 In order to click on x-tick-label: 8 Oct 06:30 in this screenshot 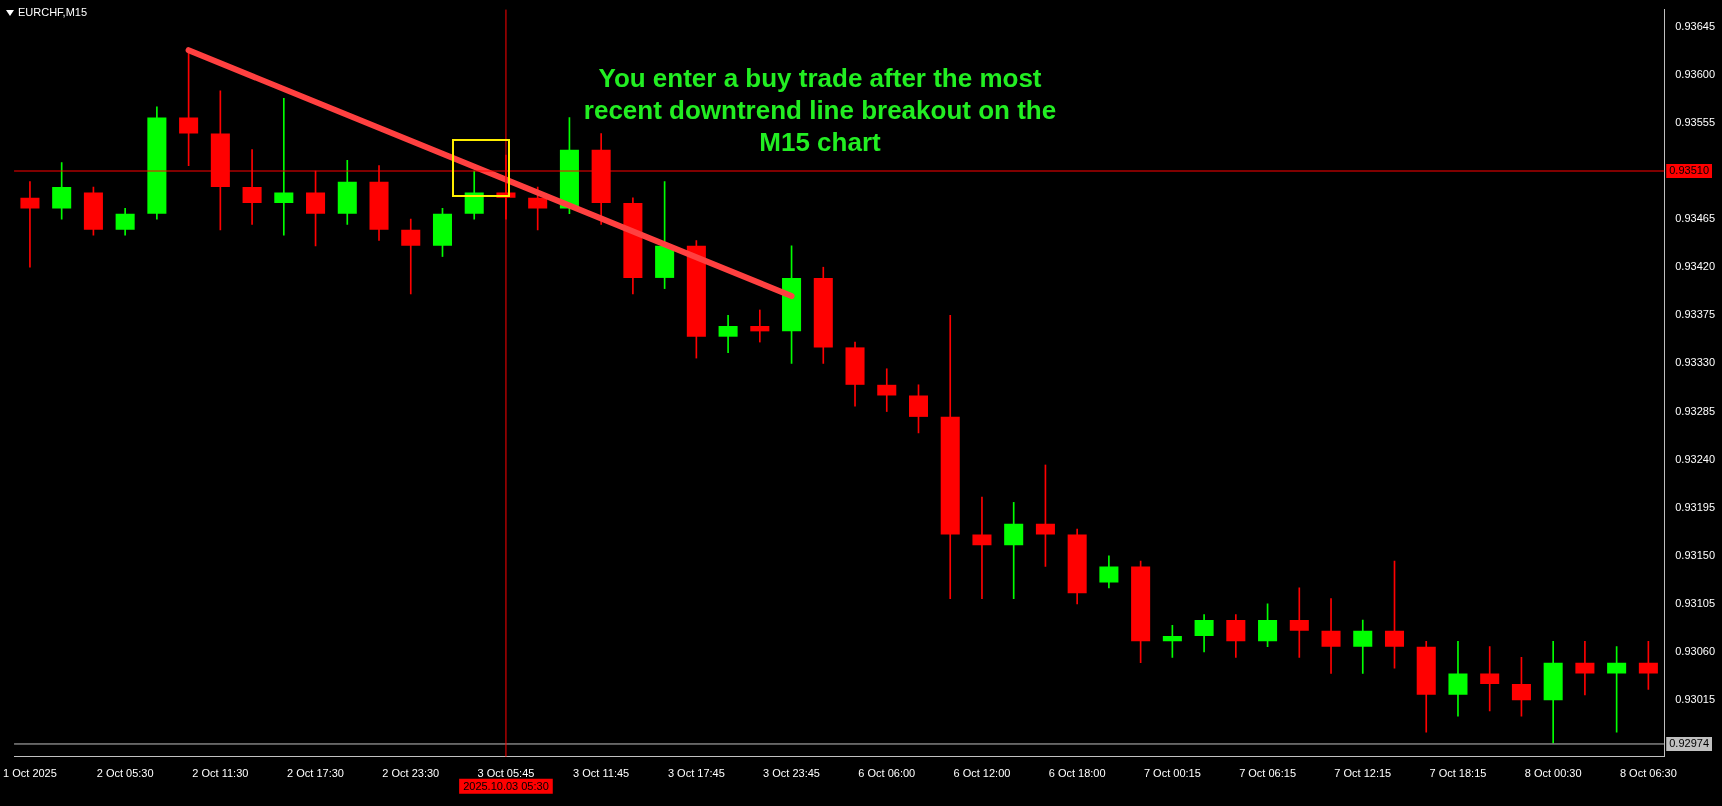, I will do `click(1648, 773)`.